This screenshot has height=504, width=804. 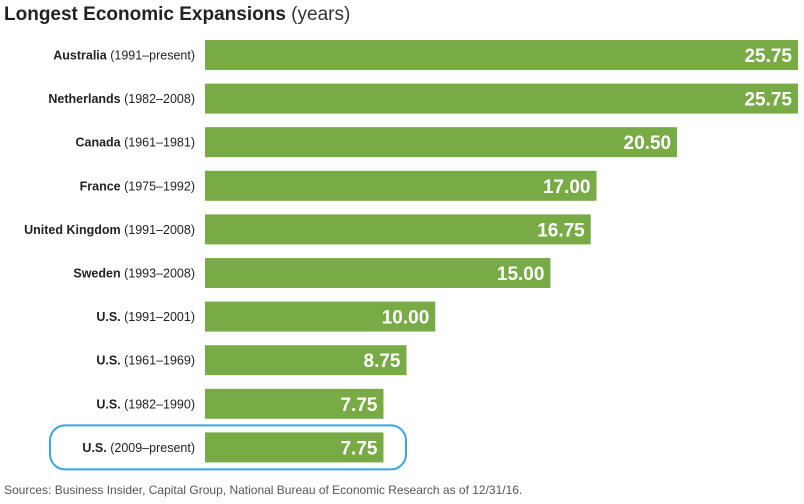 What do you see at coordinates (158, 404) in the screenshot?
I see `category-period: (1982–1990)` at bounding box center [158, 404].